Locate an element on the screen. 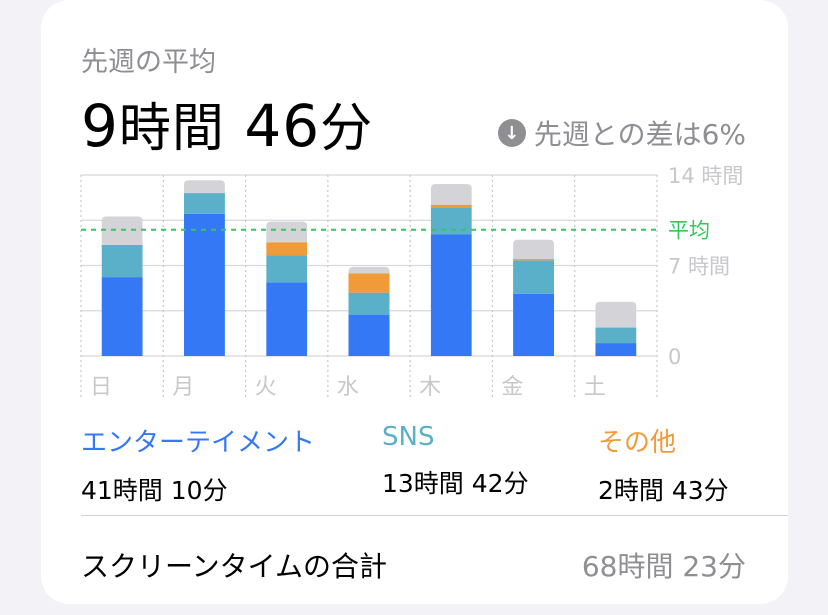 The width and height of the screenshot is (828, 615). average-time-headline: 9時間 46分 is located at coordinates (227, 123).